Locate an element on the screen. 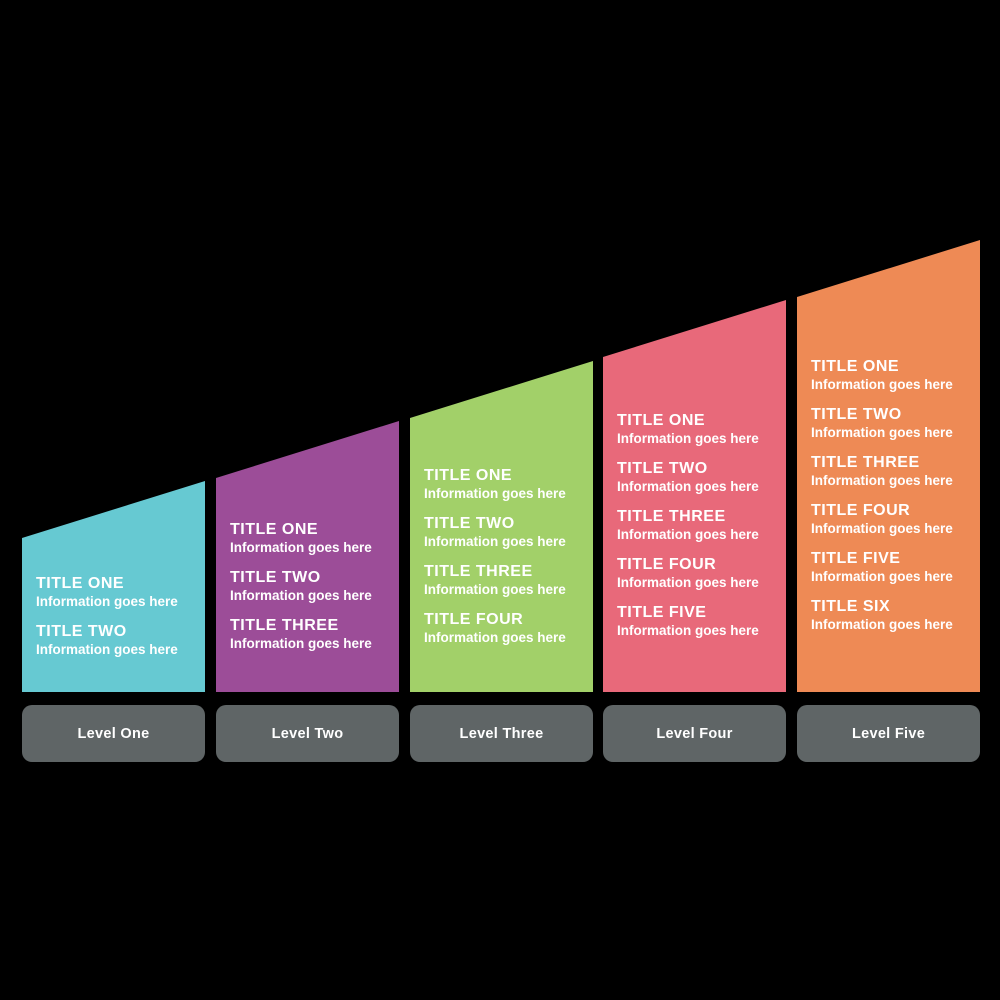 The height and width of the screenshot is (1000, 1000). level-label-2: Level Two is located at coordinates (307, 733).